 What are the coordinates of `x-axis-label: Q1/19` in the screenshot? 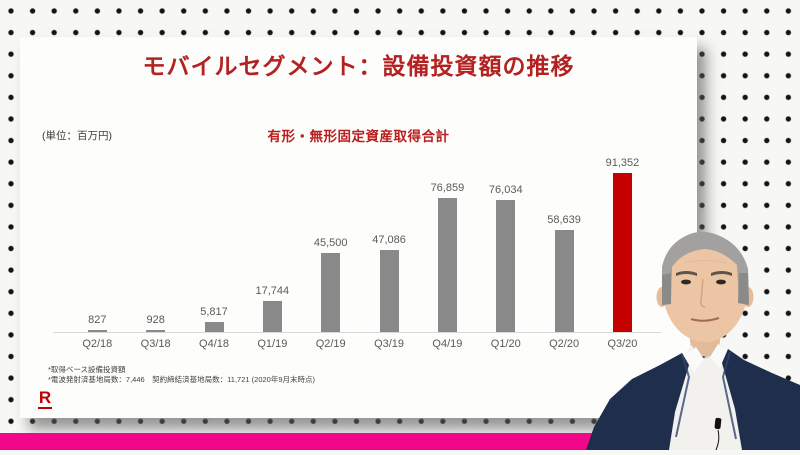 It's located at (272, 344).